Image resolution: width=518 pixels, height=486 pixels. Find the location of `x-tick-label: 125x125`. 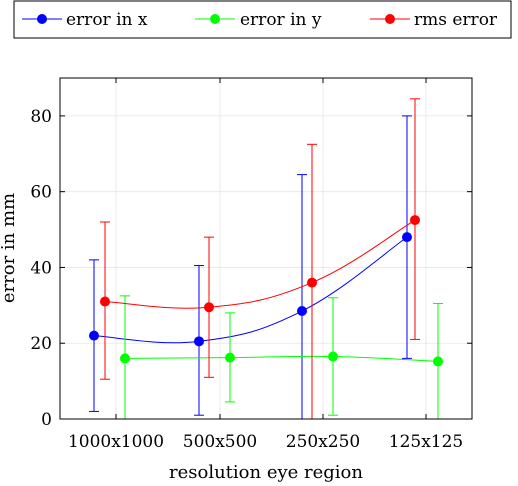

x-tick-label: 125x125 is located at coordinates (426, 442).